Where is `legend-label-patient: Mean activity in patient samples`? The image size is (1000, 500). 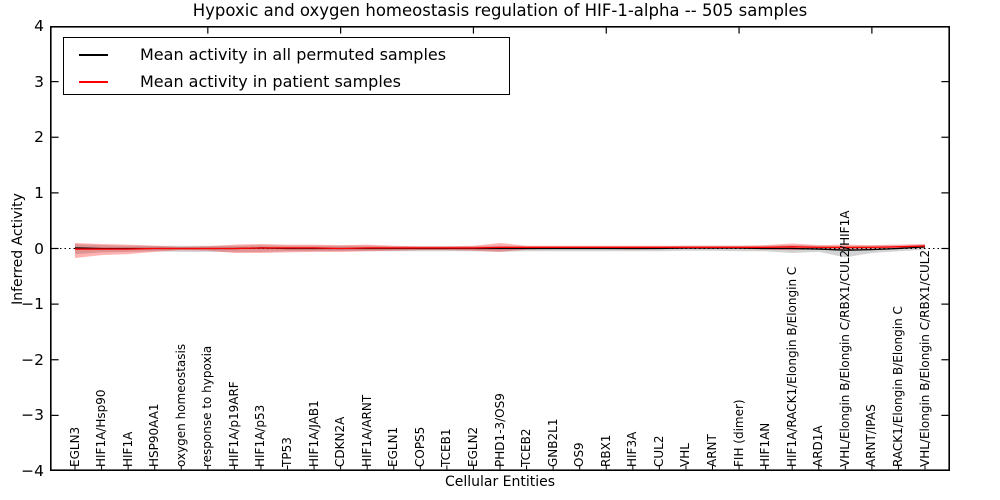 legend-label-patient: Mean activity in patient samples is located at coordinates (270, 81).